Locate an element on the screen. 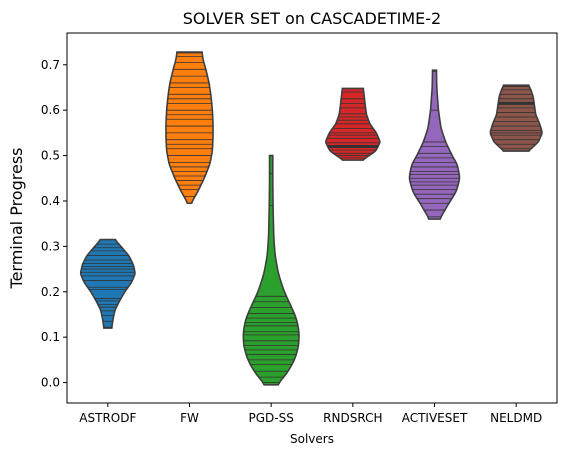 The height and width of the screenshot is (456, 572). violin-pgd-ss is located at coordinates (271, 270).